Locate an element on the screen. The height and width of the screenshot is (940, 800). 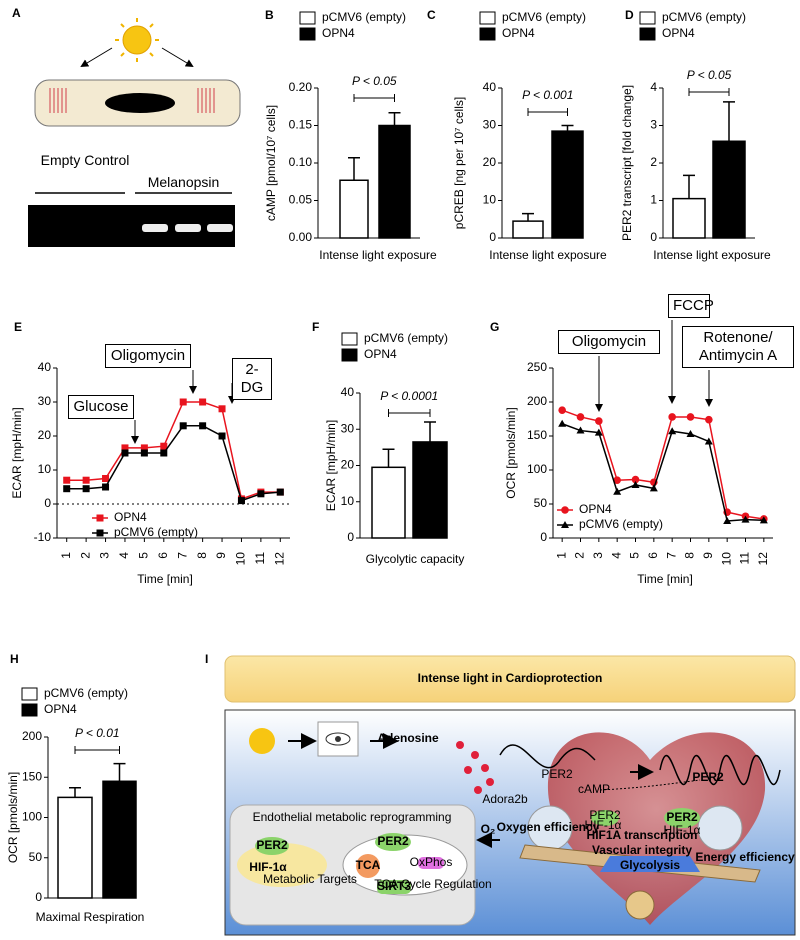
x-tick-label: 7 is located at coordinates (182, 555).